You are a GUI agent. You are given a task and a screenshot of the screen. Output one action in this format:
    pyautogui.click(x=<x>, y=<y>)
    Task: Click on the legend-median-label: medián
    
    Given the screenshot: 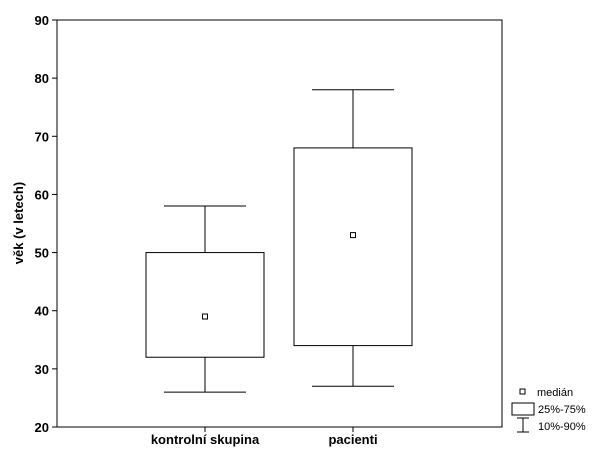 What is the action you would take?
    pyautogui.click(x=555, y=393)
    